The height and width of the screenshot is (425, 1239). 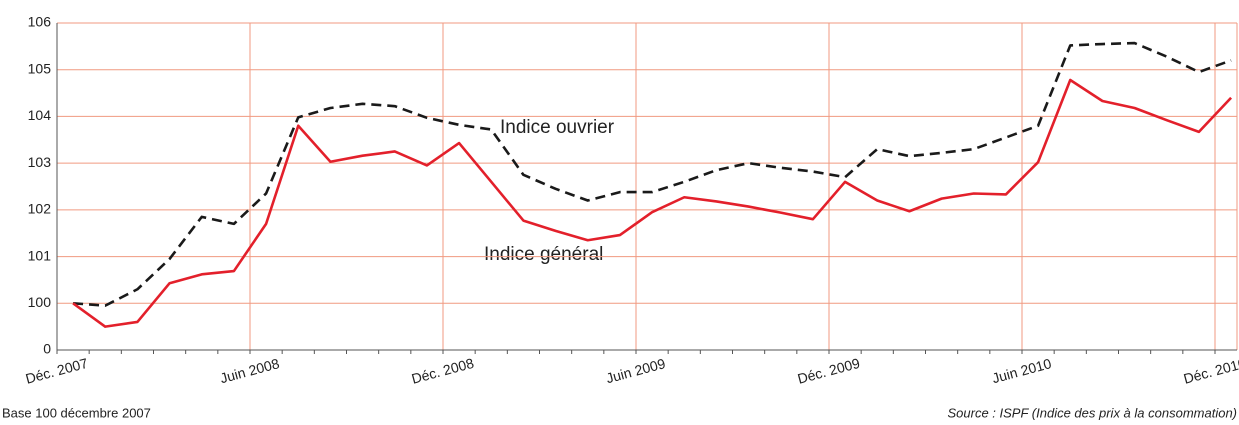 What do you see at coordinates (57, 371) in the screenshot?
I see `x-tick-label: Déc. 2007` at bounding box center [57, 371].